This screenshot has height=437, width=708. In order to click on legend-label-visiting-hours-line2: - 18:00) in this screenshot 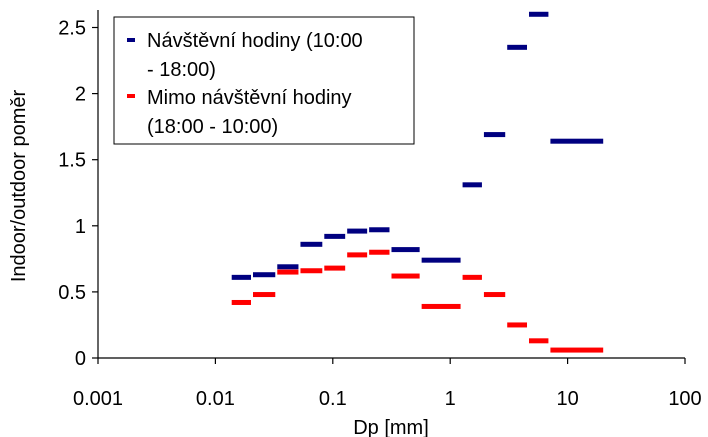, I will do `click(181, 70)`.